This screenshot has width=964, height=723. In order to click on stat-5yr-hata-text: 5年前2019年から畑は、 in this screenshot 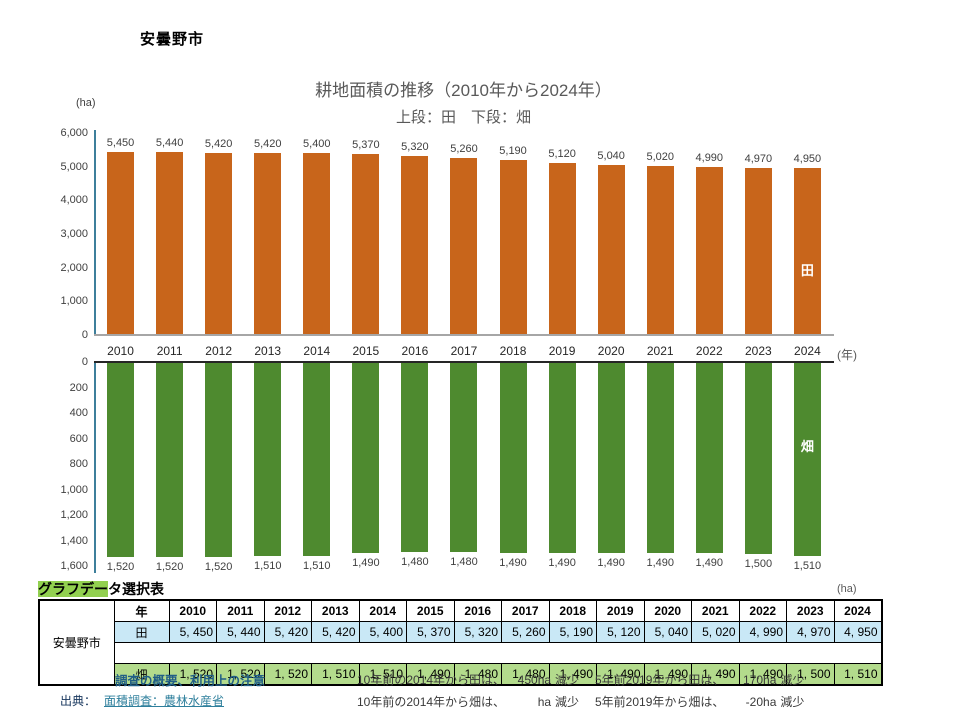, I will do `click(660, 702)`.